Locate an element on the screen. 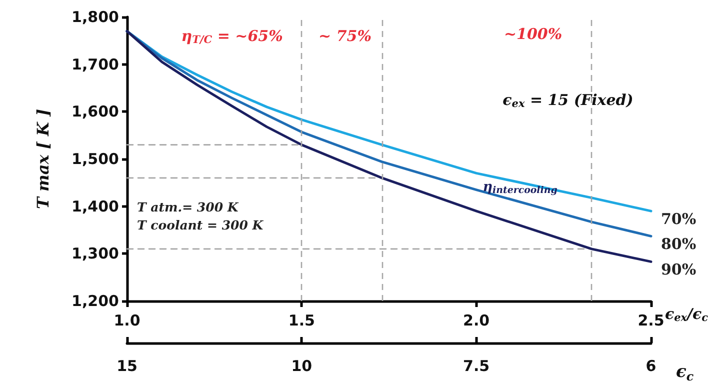 Image resolution: width=713 pixels, height=390 pixels. annotation: T coolant = 300 K is located at coordinates (200, 225).